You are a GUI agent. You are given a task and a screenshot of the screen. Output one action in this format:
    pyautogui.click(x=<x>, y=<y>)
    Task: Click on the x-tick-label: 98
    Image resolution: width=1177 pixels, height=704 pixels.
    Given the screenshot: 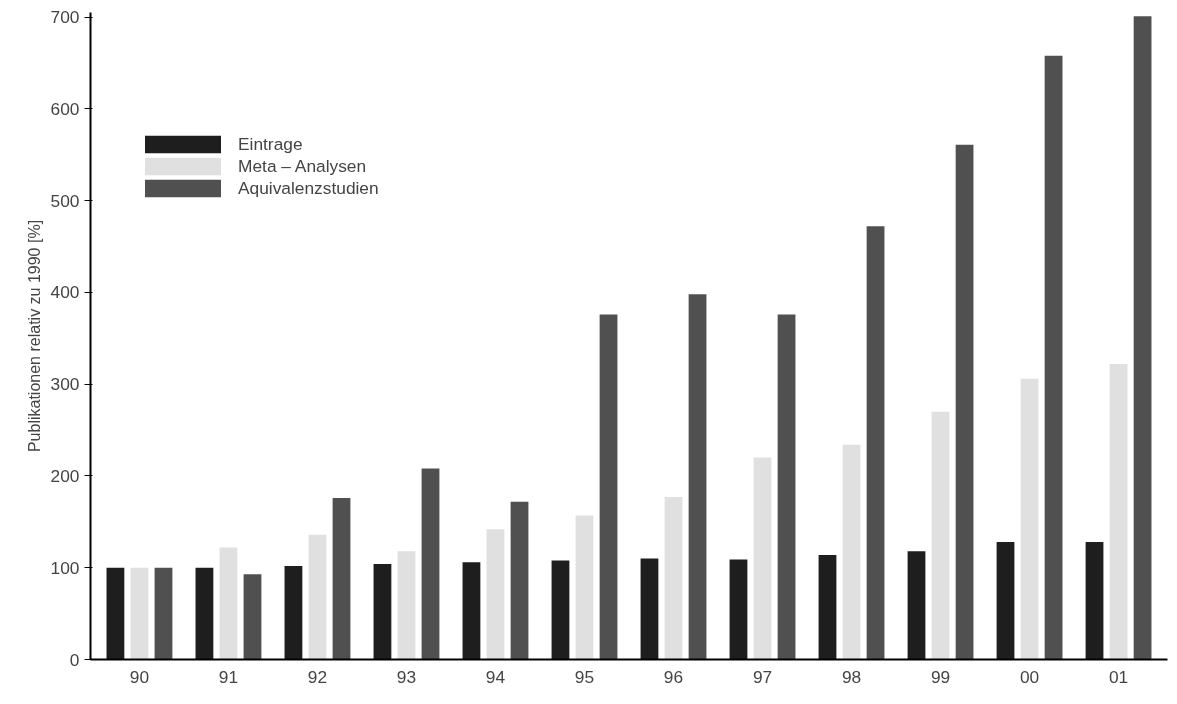 What is the action you would take?
    pyautogui.click(x=851, y=676)
    